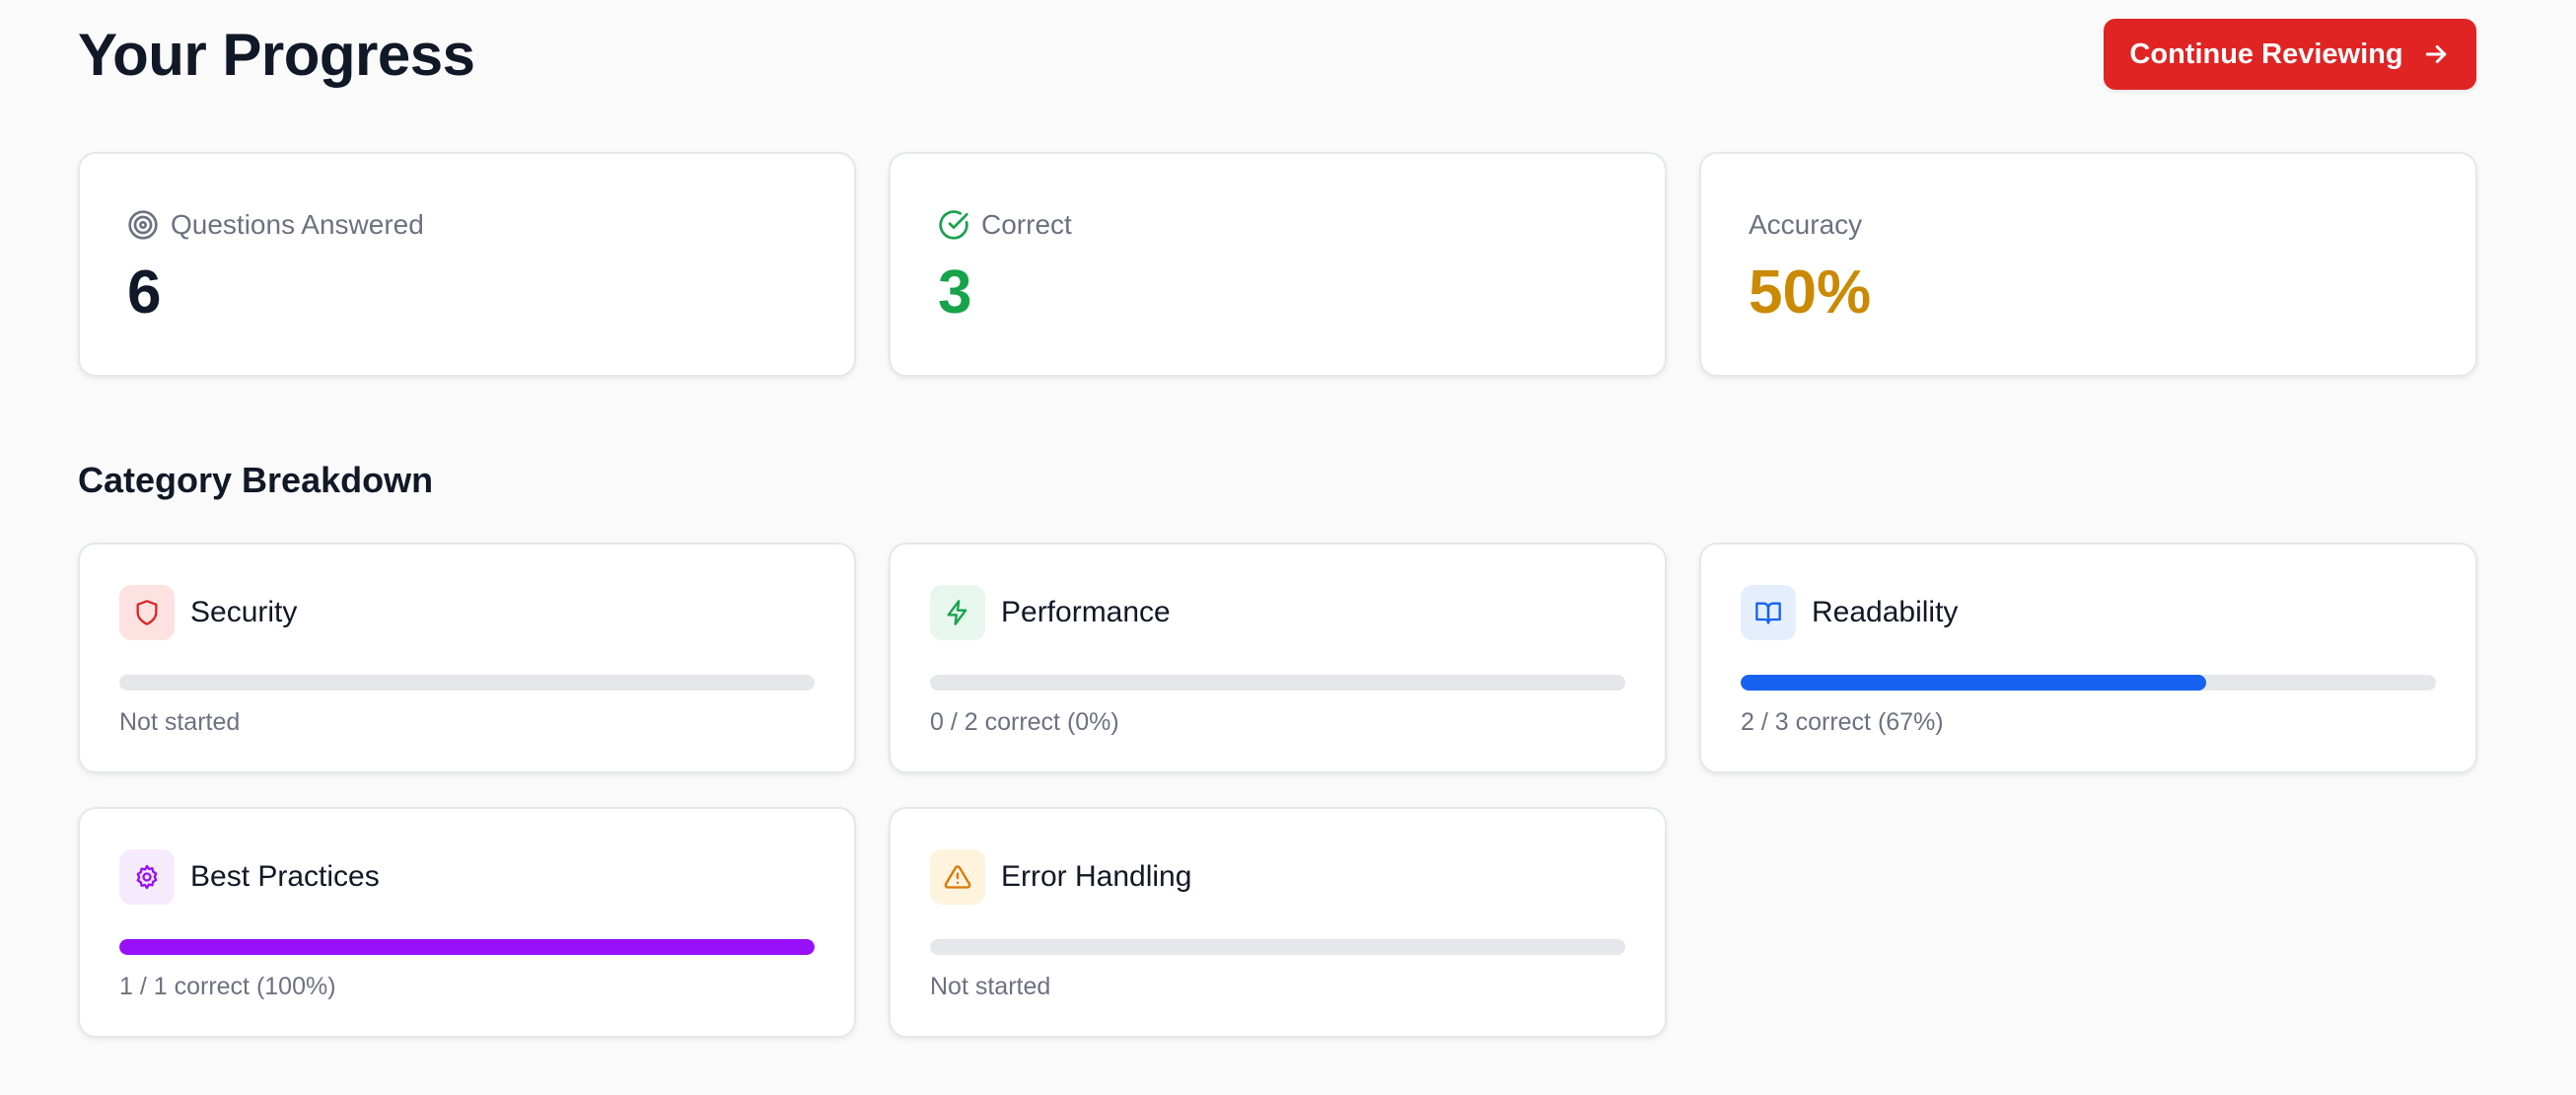 The height and width of the screenshot is (1095, 2576). I want to click on category-name: Security, so click(244, 612).